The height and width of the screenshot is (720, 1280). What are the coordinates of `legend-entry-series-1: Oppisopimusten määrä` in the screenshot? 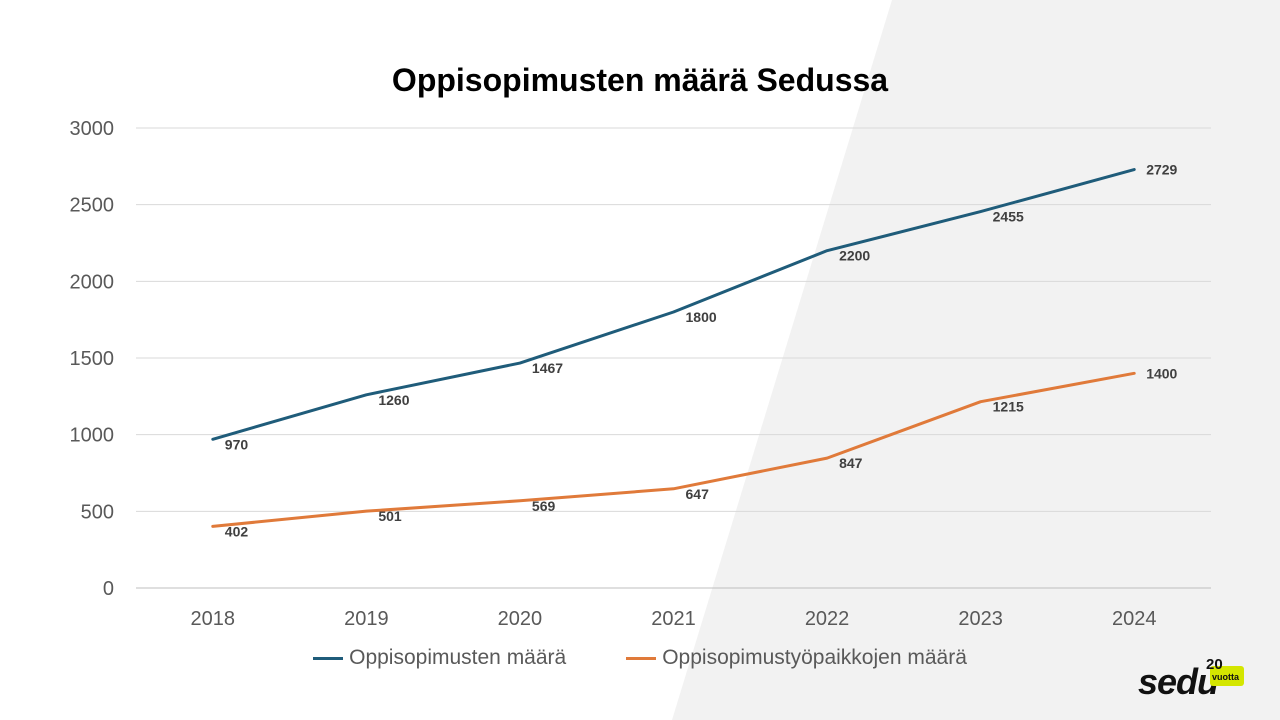 It's located at (439, 658).